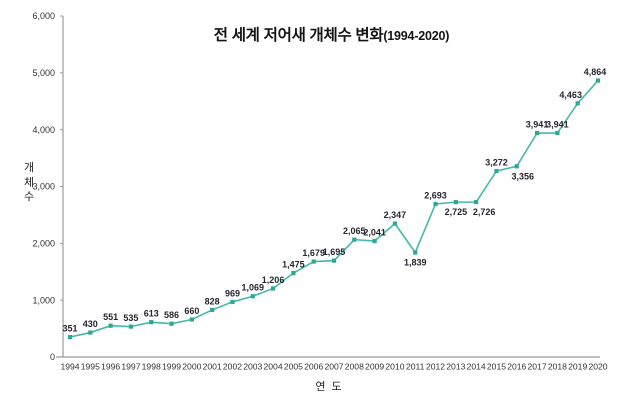 The image size is (630, 402). What do you see at coordinates (354, 231) in the screenshot?
I see `data-point-label: 2,065` at bounding box center [354, 231].